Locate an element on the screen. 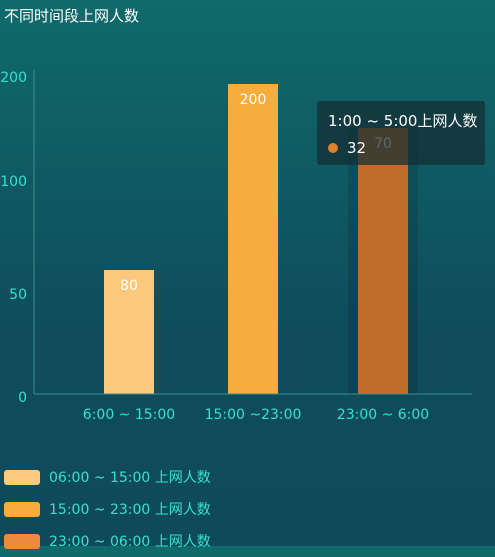 This screenshot has width=495, height=557. bar-value-label: 200 is located at coordinates (253, 100).